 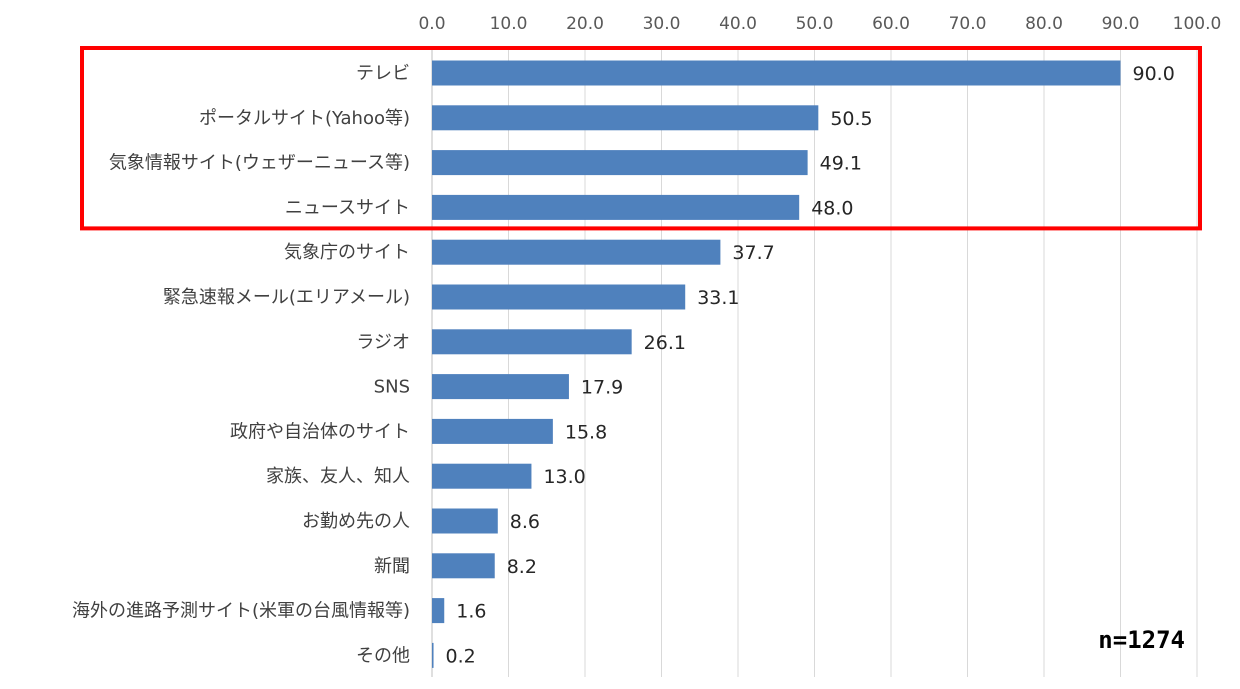 I want to click on category-label: 緊急速報メール(エリアメール), so click(x=286, y=297).